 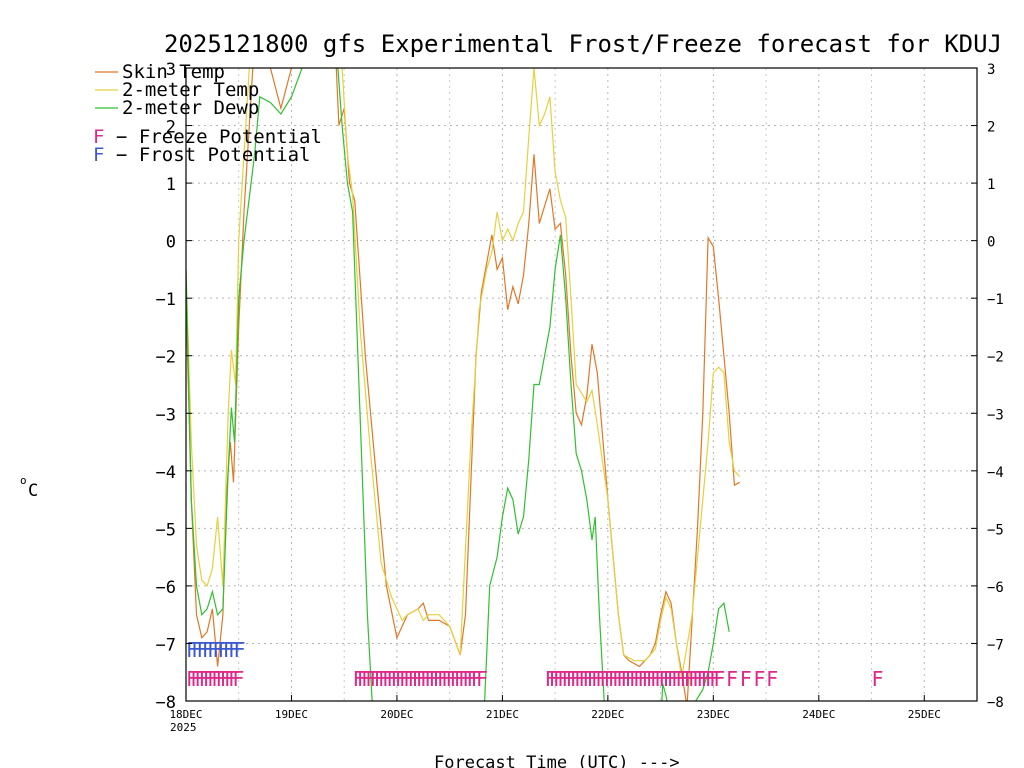 What do you see at coordinates (924, 714) in the screenshot?
I see `x-tick-label: 25DEC` at bounding box center [924, 714].